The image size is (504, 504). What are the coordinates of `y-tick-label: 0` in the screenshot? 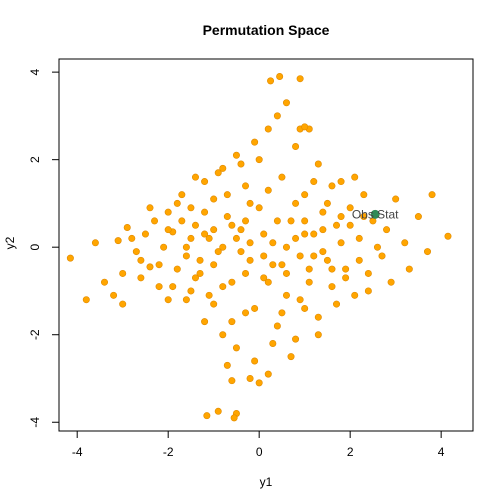 It's located at (35, 247).